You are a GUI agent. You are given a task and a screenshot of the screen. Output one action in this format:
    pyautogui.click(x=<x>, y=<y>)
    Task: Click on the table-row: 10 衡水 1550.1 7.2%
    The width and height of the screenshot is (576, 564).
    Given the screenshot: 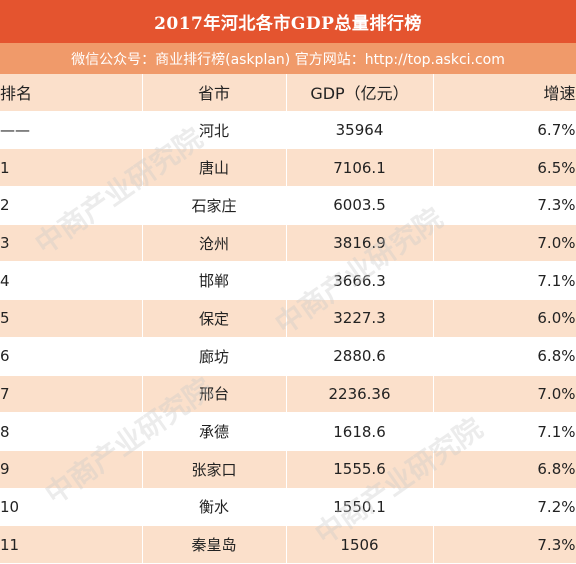 What is the action you would take?
    pyautogui.click(x=288, y=507)
    